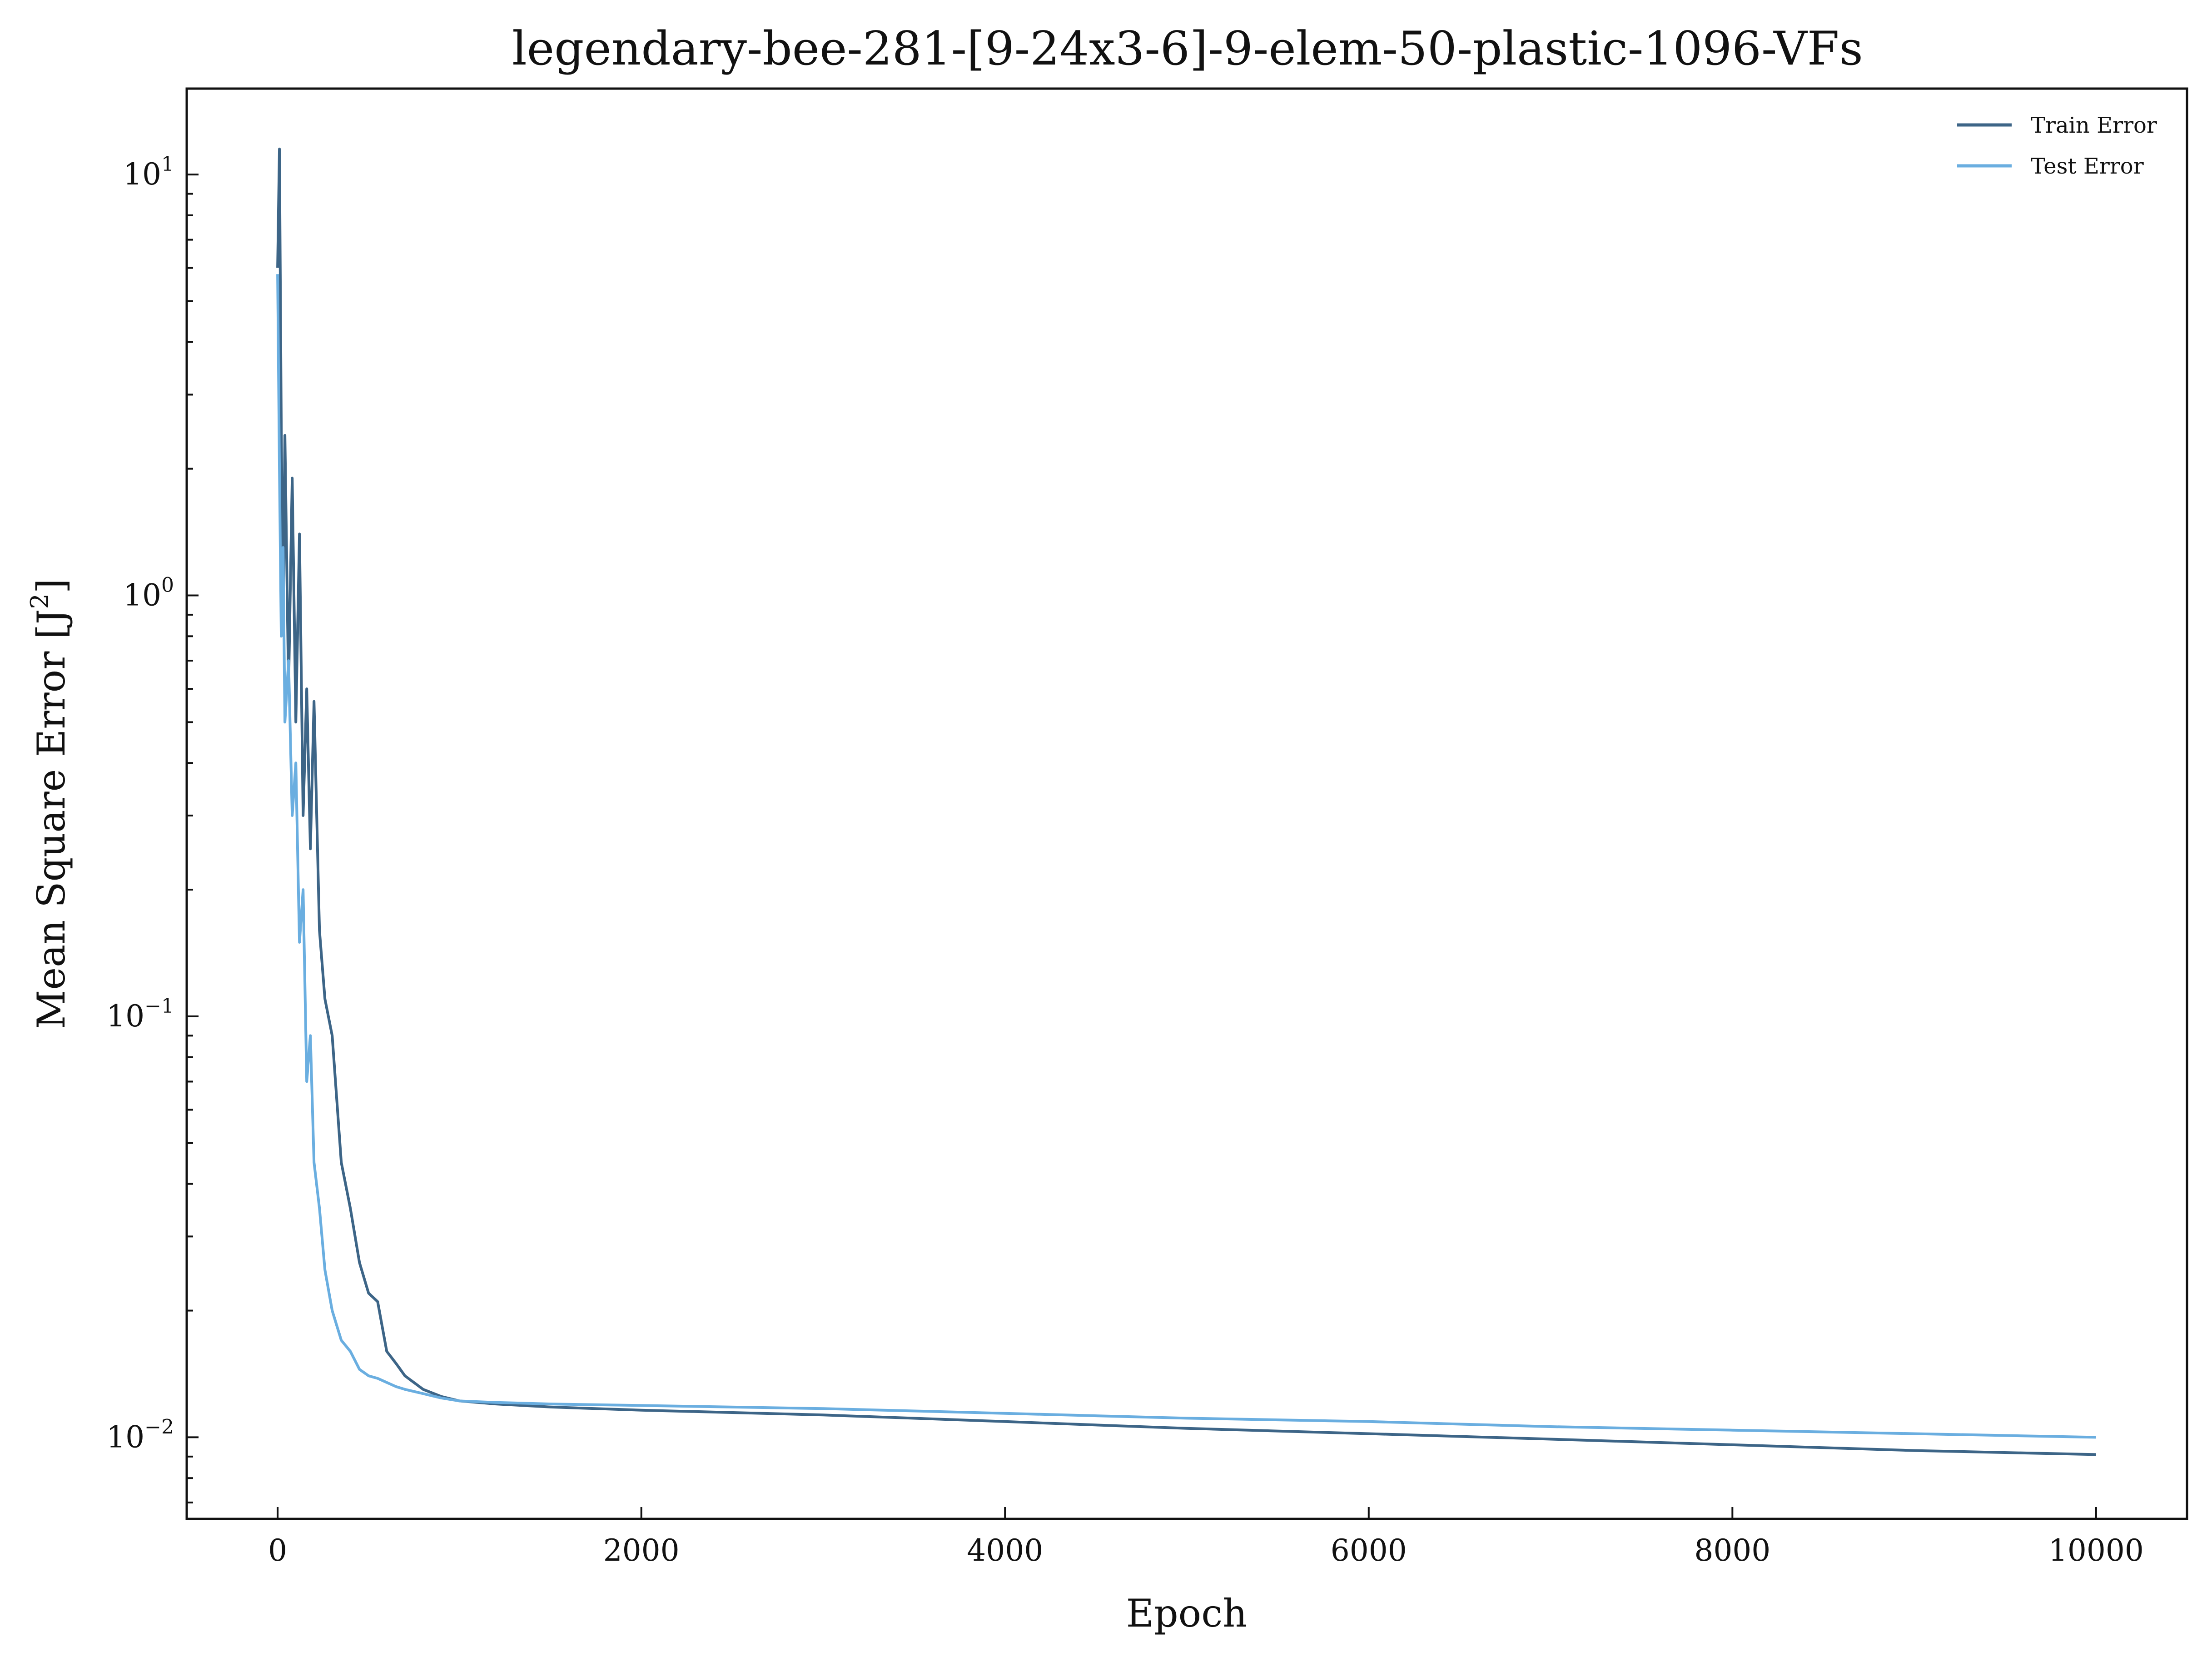 This screenshot has width=2212, height=1667. What do you see at coordinates (641, 1550) in the screenshot?
I see `x-tick-label: 2000` at bounding box center [641, 1550].